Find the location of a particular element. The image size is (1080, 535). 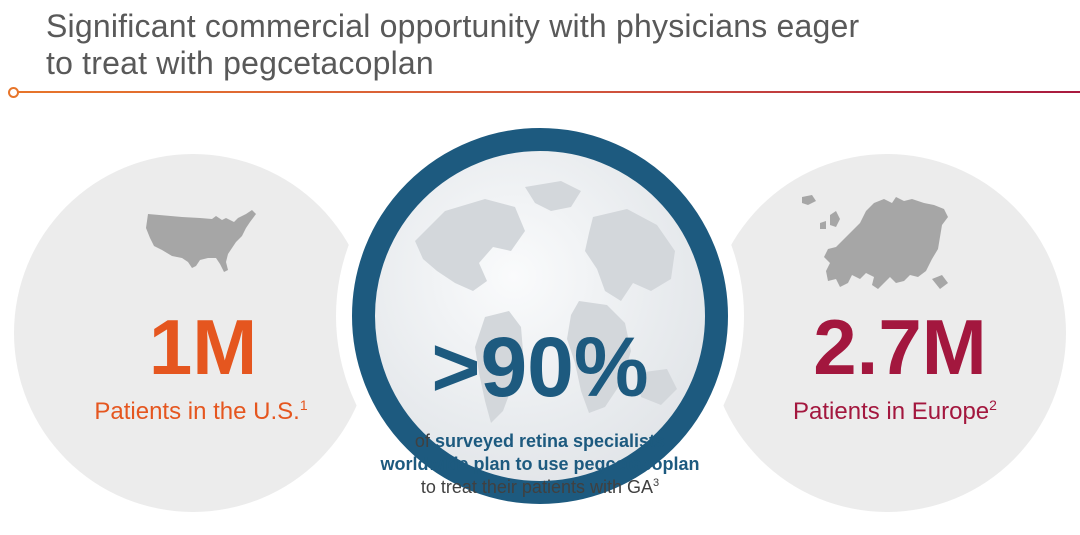

europe-caption-text: Patients in Europe is located at coordinates (891, 411).